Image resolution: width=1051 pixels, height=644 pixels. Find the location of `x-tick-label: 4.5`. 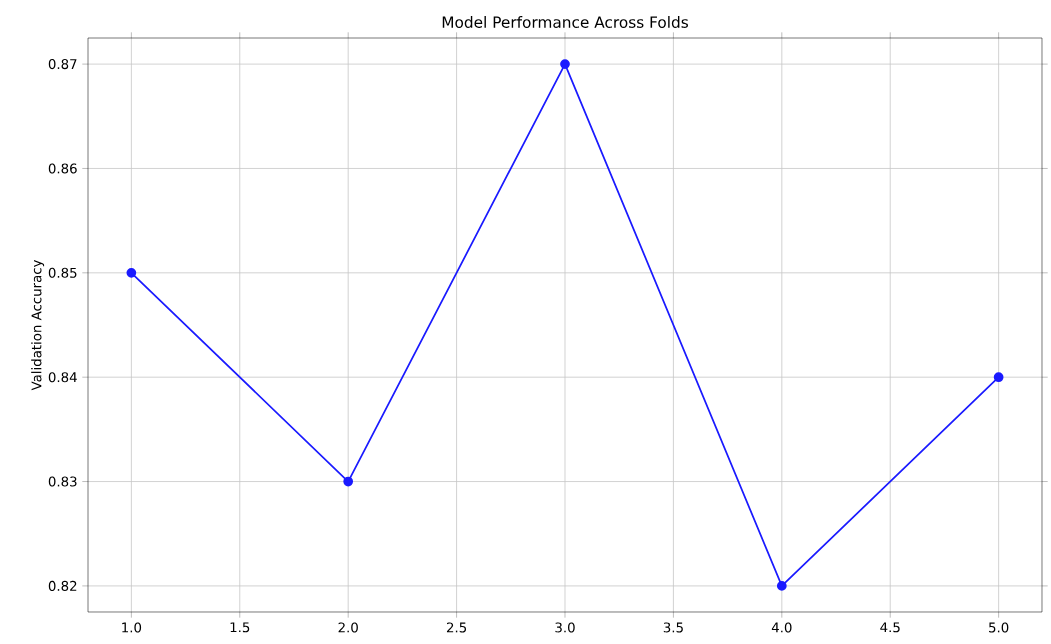

x-tick-label: 4.5 is located at coordinates (890, 627).